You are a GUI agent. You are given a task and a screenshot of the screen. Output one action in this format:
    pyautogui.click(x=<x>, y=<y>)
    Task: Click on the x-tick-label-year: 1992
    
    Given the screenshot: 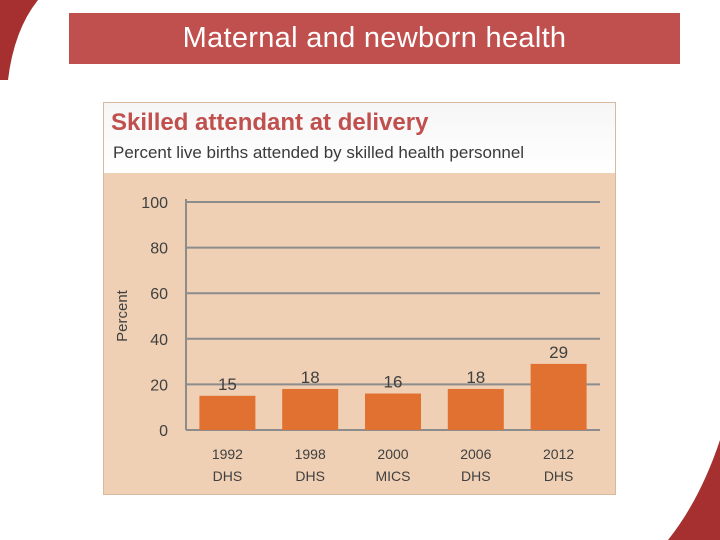 What is the action you would take?
    pyautogui.click(x=227, y=454)
    